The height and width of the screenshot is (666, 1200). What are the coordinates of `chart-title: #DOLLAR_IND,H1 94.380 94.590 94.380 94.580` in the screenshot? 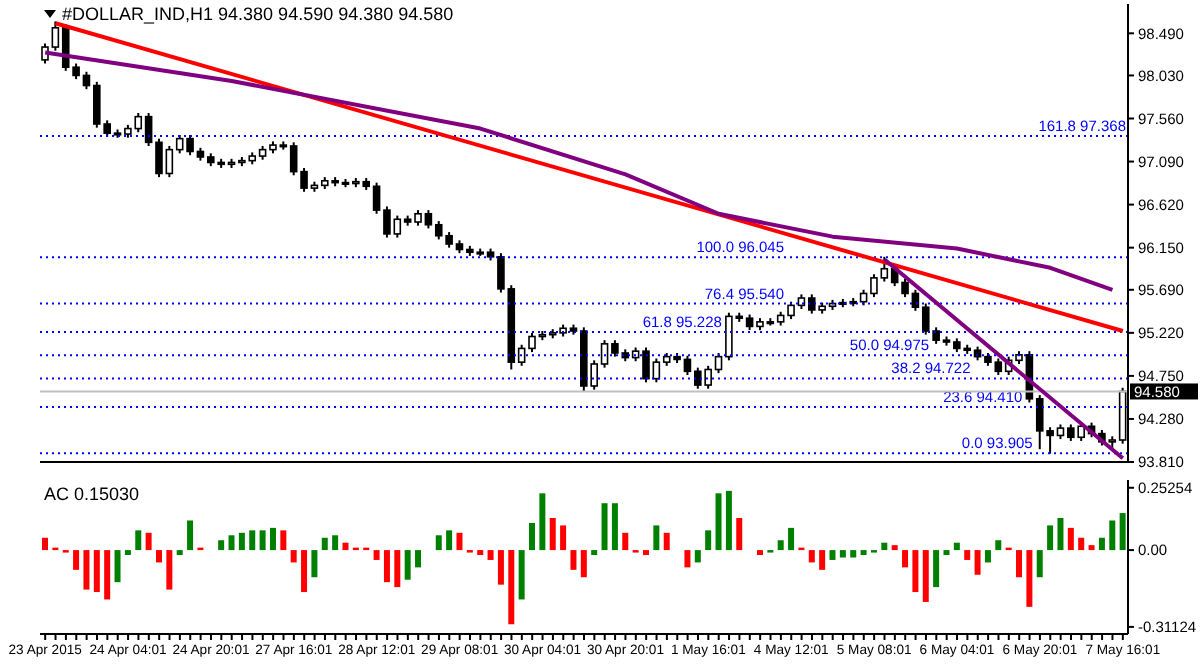 It's located at (258, 14).